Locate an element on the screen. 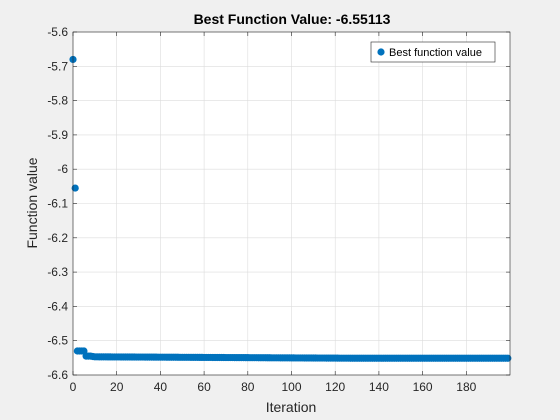 This screenshot has width=560, height=420. y-tick-label: -5.7 is located at coordinates (57, 66).